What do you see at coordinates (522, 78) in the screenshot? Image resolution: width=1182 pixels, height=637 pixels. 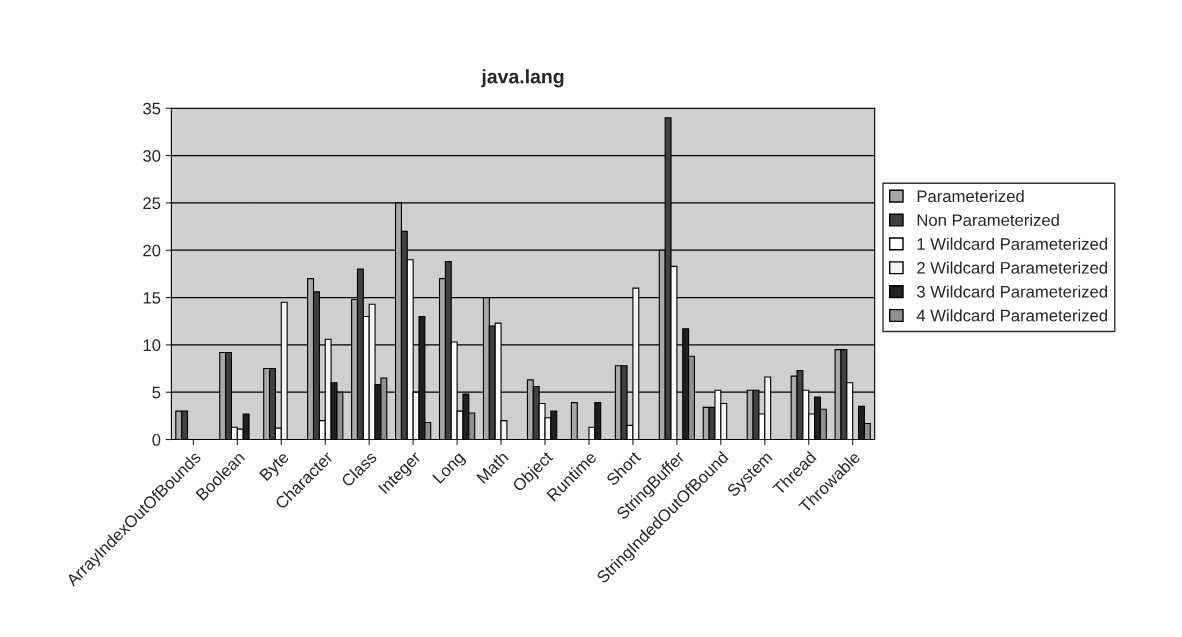 I see `chart-title: java.lang` at bounding box center [522, 78].